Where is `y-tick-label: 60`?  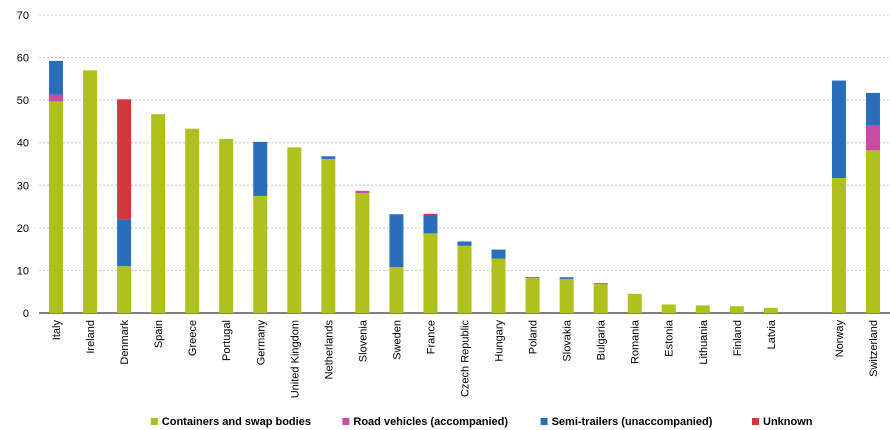 y-tick-label: 60 is located at coordinates (23, 59).